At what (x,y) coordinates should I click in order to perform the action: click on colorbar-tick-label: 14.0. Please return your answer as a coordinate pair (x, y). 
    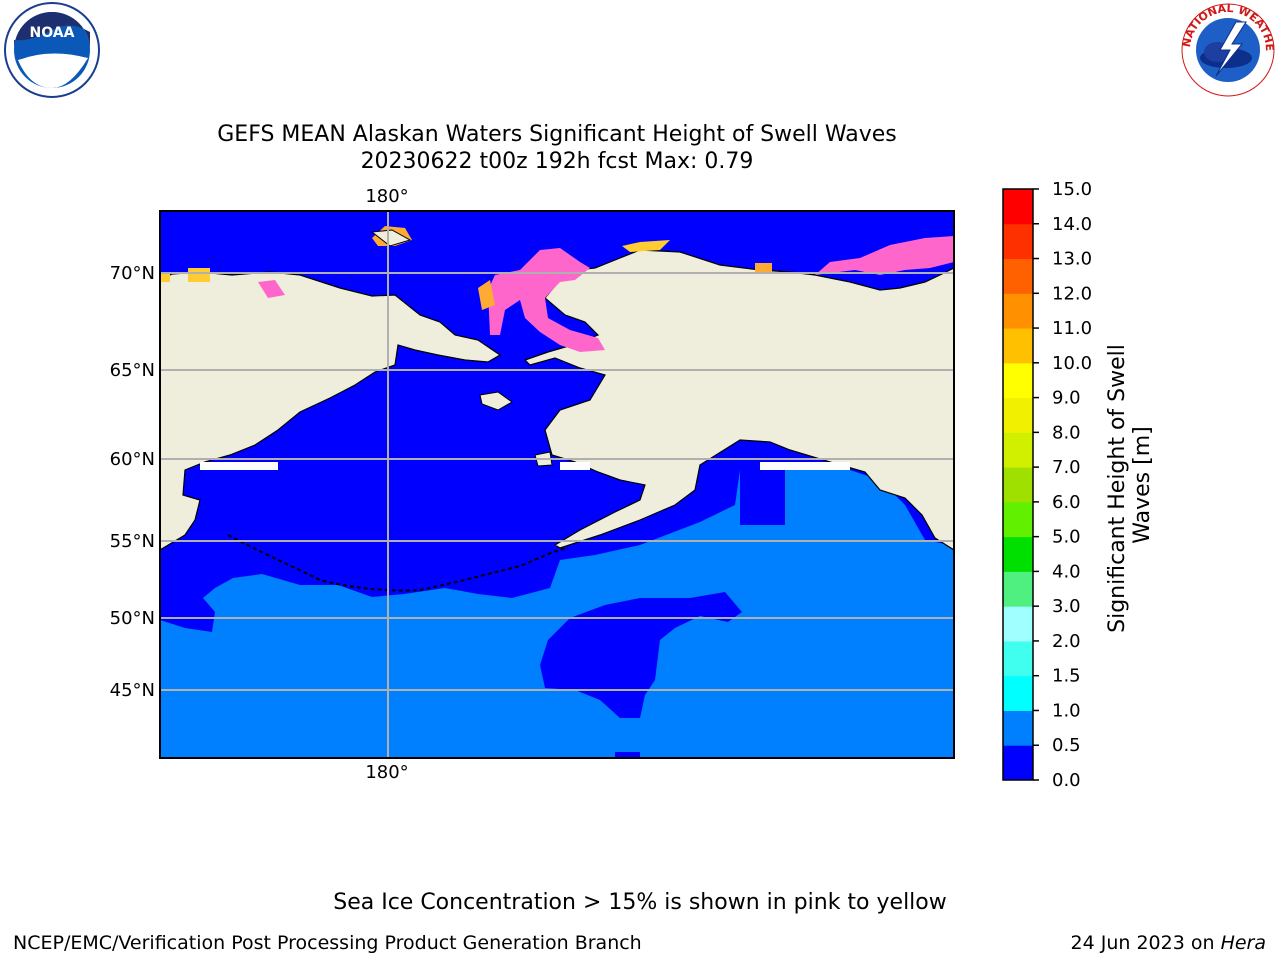
    Looking at the image, I should click on (1072, 224).